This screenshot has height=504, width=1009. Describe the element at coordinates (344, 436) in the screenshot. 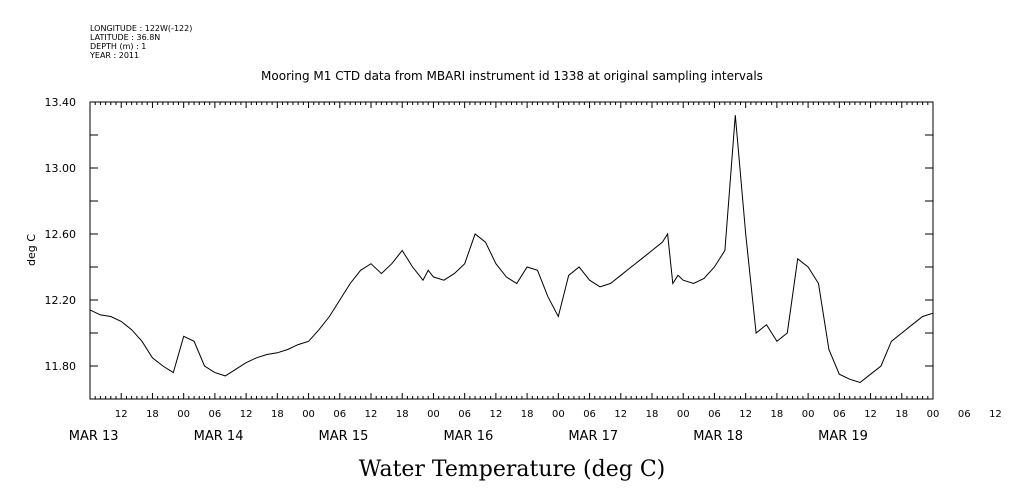

I see `x-day-label: MAR 15` at that location.